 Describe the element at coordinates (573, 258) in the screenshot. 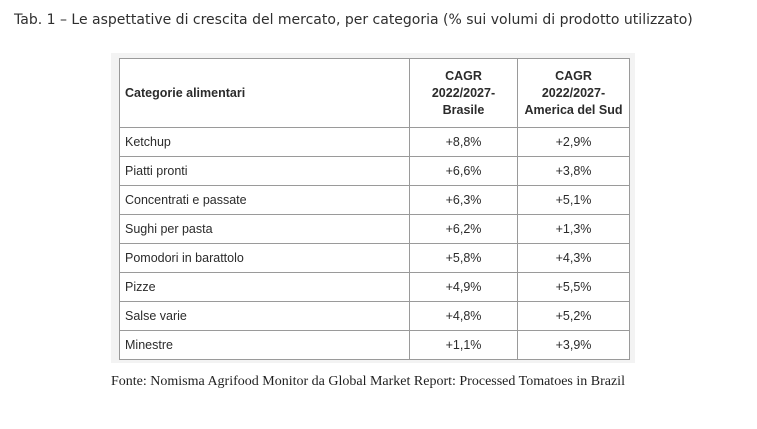

I see `south-america-cagr-cell: +4,3%` at that location.